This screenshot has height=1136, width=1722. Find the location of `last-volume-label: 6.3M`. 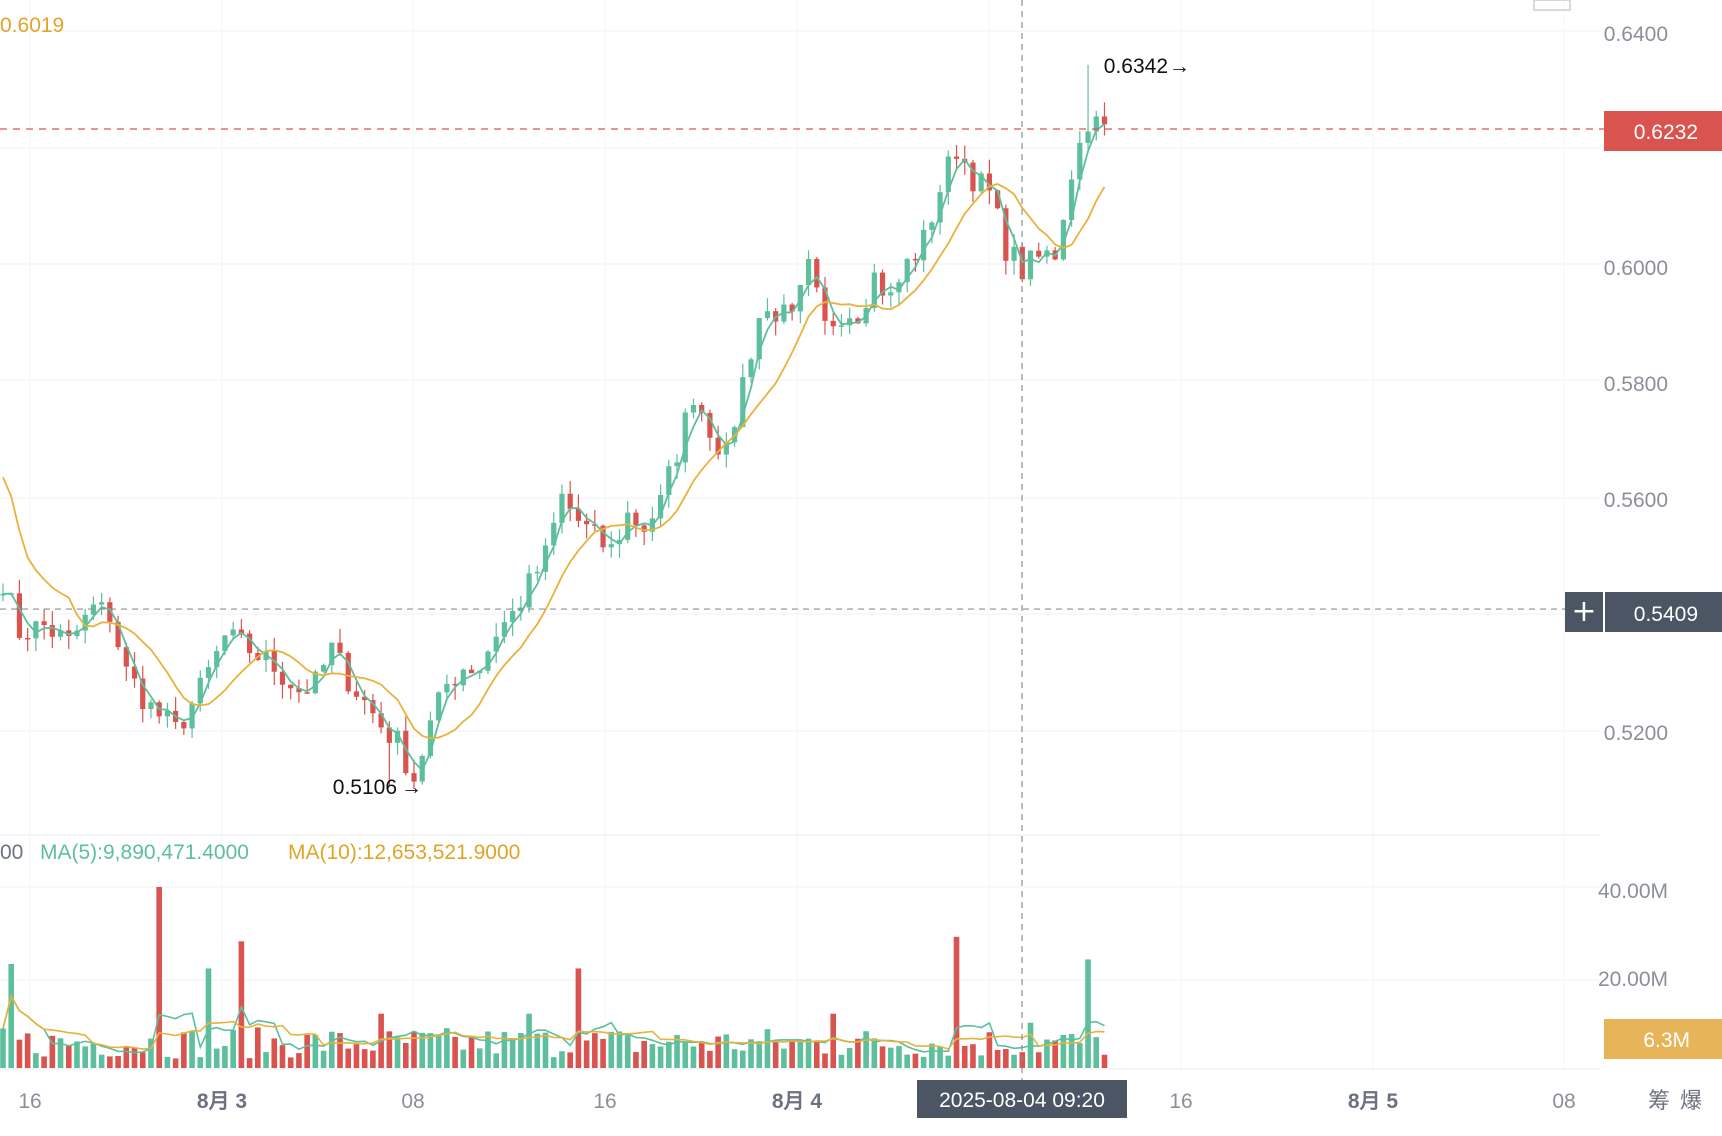

last-volume-label: 6.3M is located at coordinates (1666, 1040).